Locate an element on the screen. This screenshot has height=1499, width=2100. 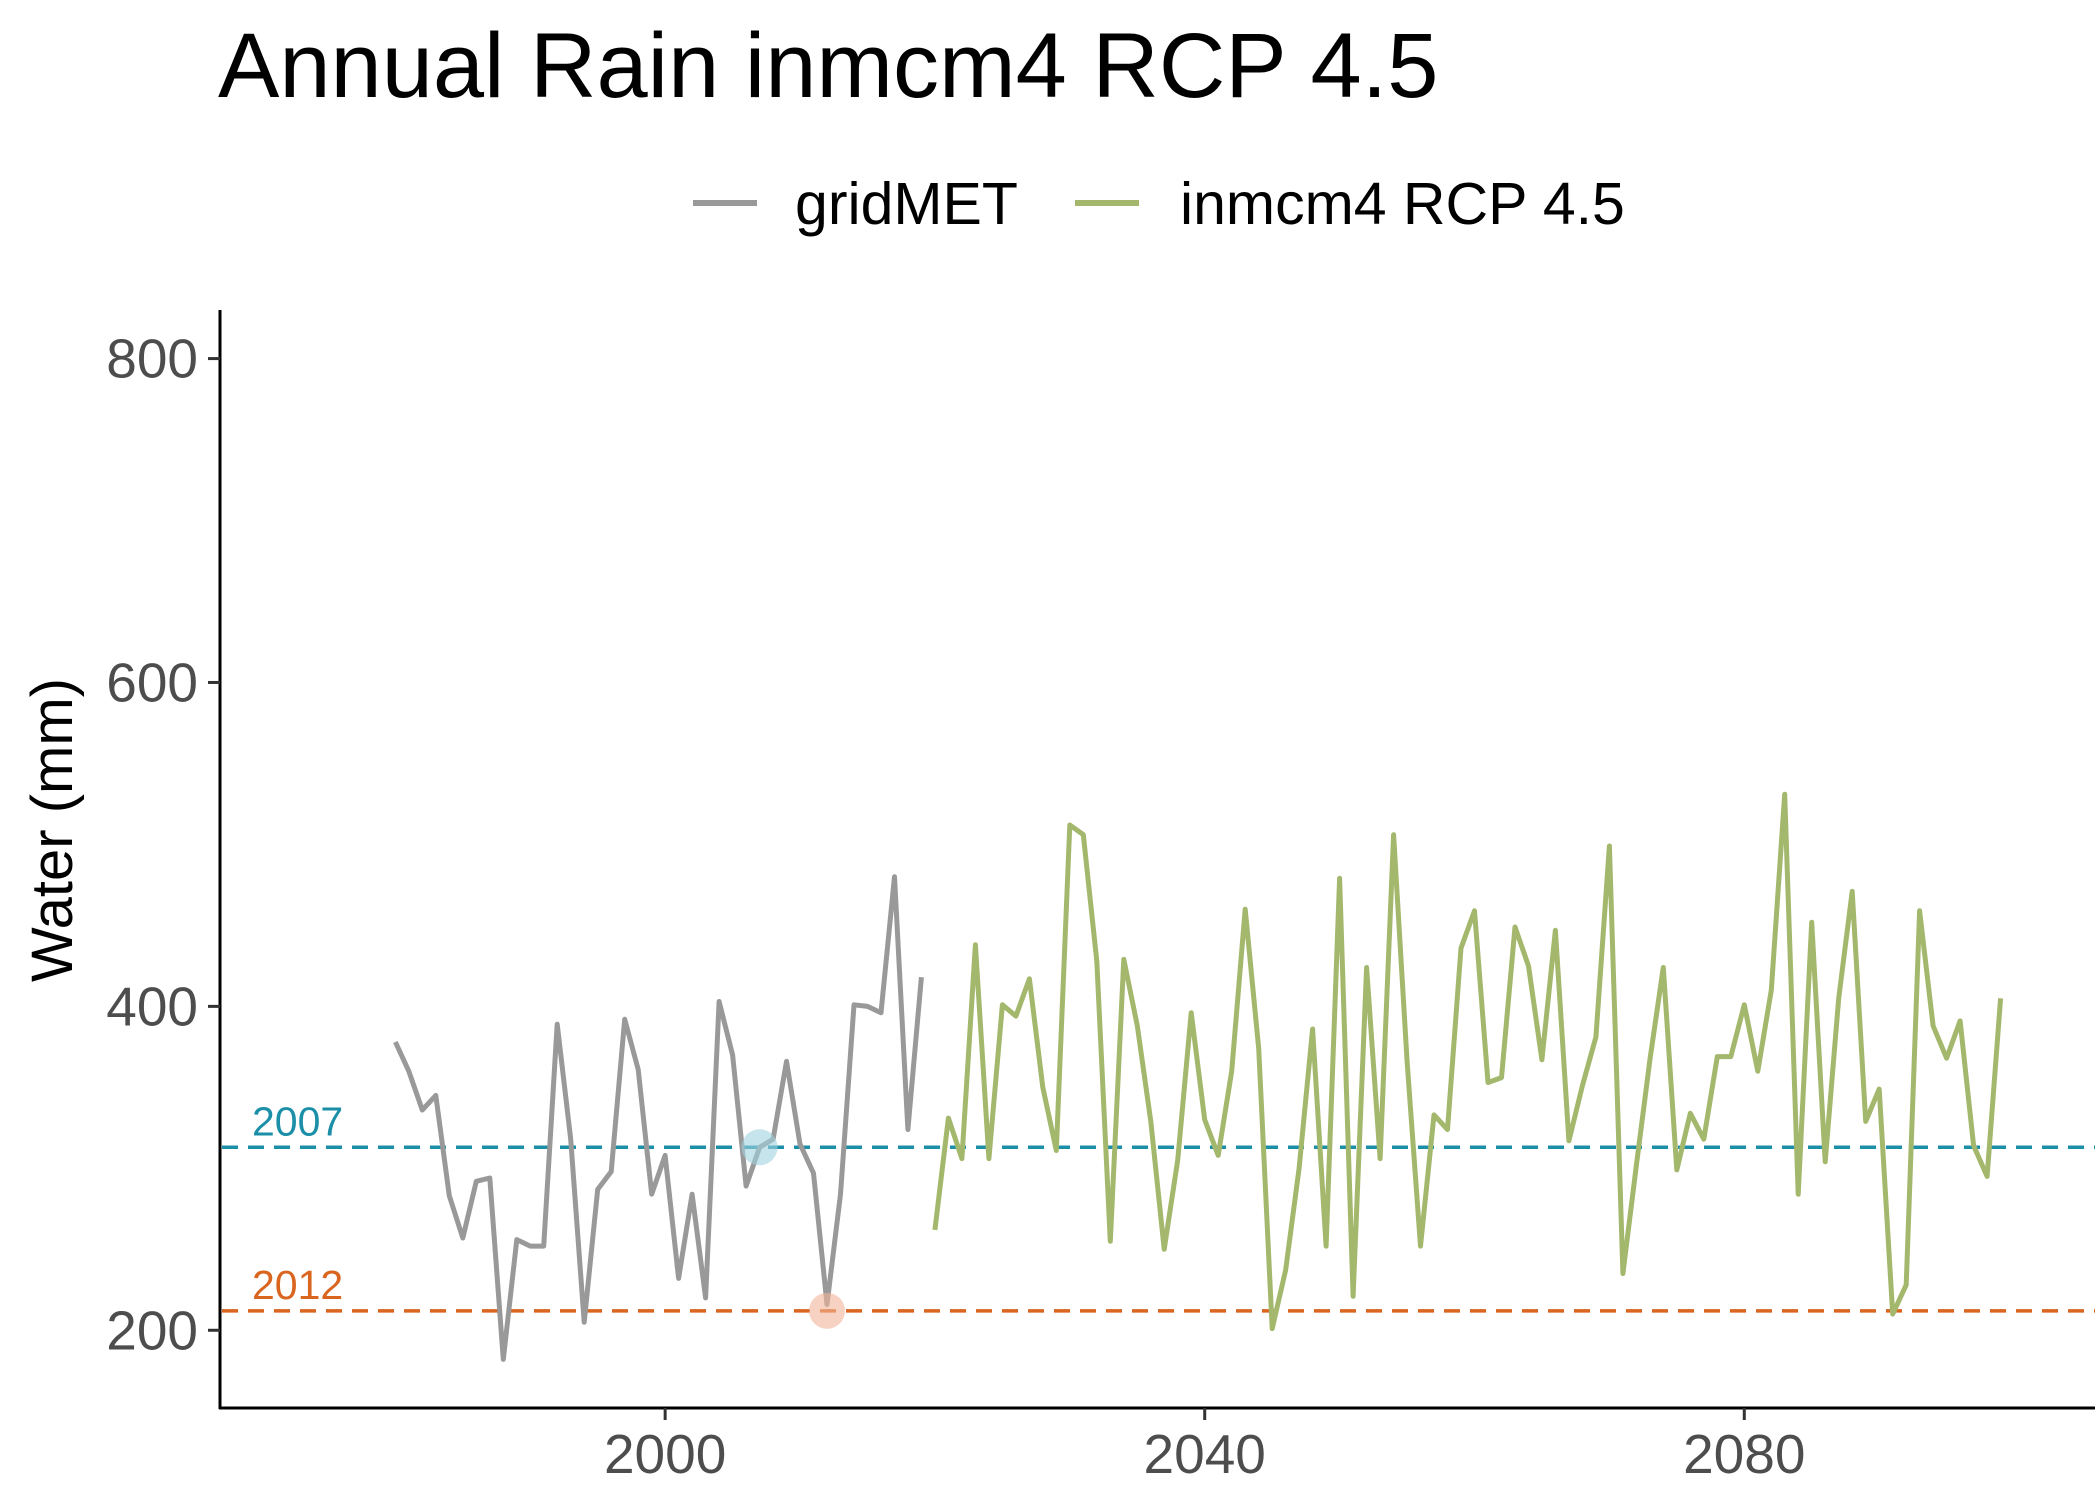
y-tick-label-200: 200 is located at coordinates (152, 1330).